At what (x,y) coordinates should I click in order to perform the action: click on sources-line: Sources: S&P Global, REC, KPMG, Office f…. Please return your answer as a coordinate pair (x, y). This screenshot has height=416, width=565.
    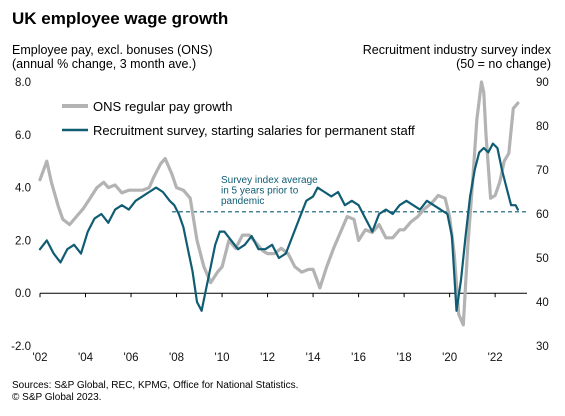
    Looking at the image, I should click on (155, 385).